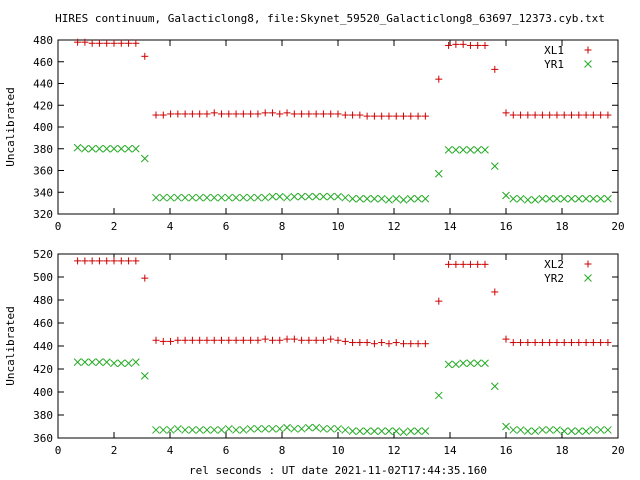 The height and width of the screenshot is (480, 640). I want to click on legend-marker, so click(588, 264).